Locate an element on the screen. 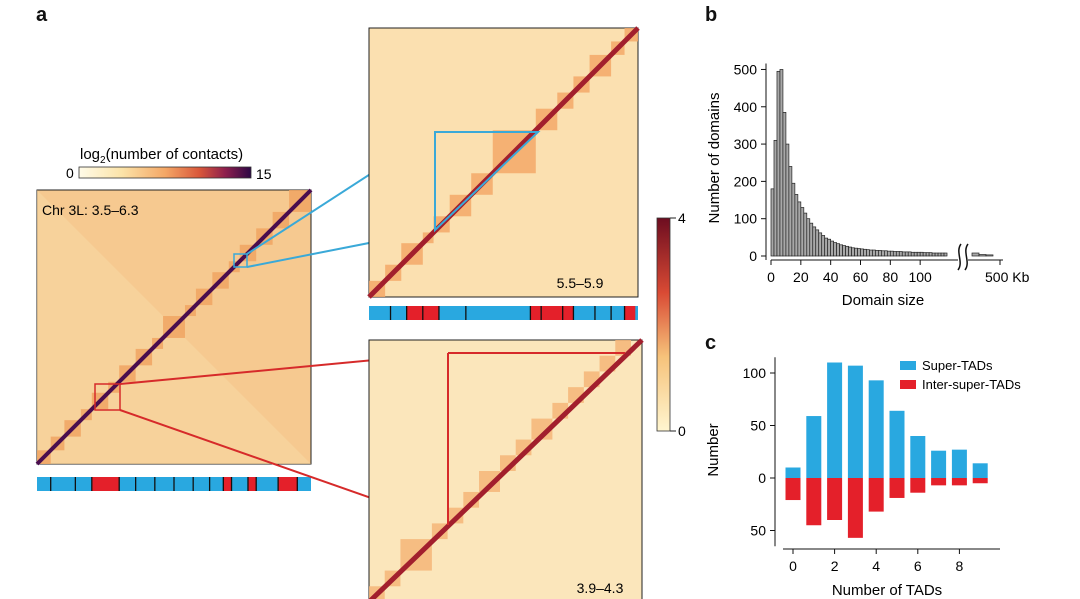  bars-x-tick-label: 8 is located at coordinates (960, 566).